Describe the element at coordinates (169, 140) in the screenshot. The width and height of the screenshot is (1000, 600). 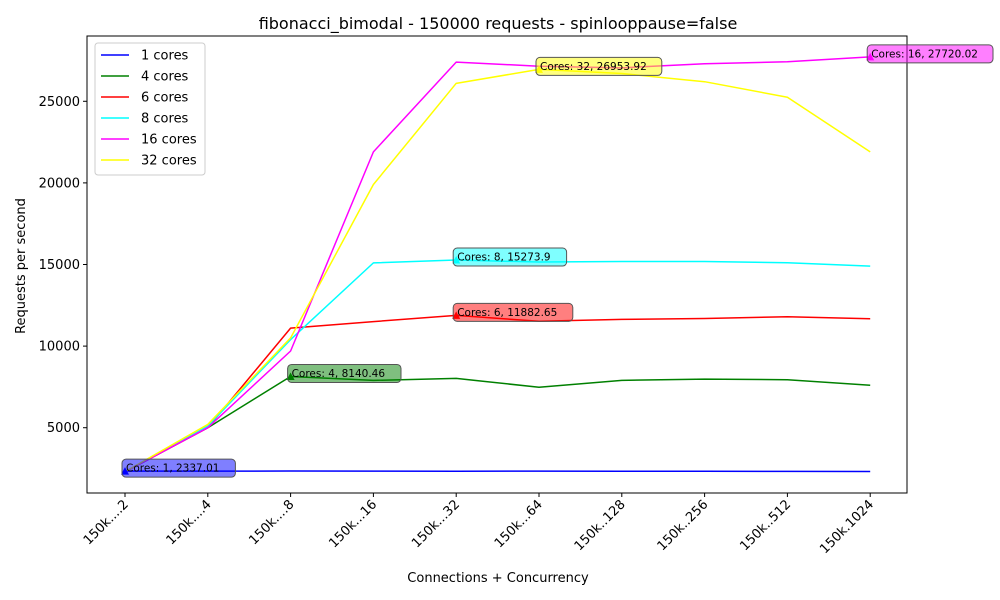
I see `legend-entry: 16 cores` at that location.